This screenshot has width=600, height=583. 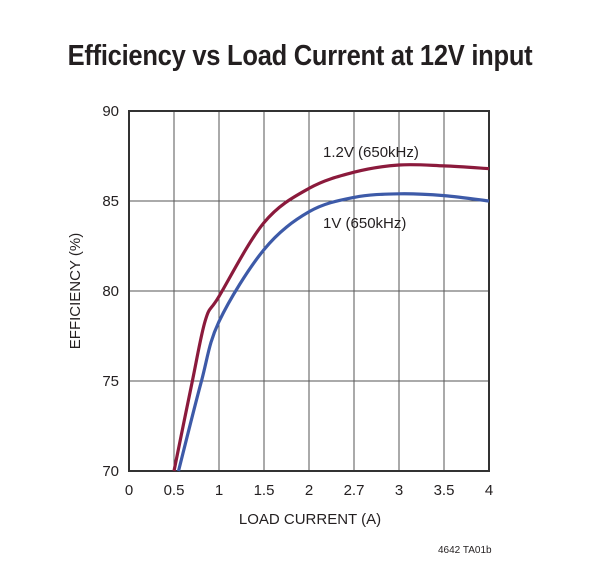 I want to click on x-tick-label: 4, so click(x=489, y=490).